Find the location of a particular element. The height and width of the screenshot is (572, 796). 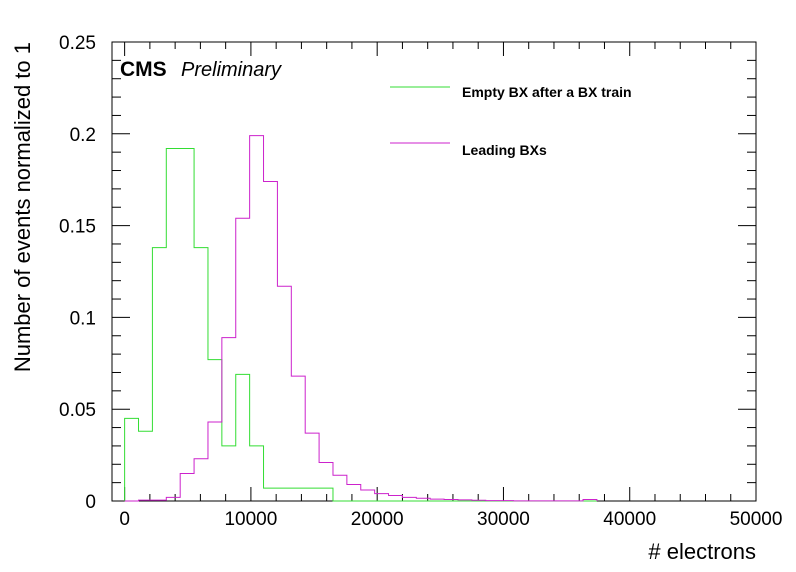

legend-label-empty-bx: Empty BX after a BX train is located at coordinates (547, 92).